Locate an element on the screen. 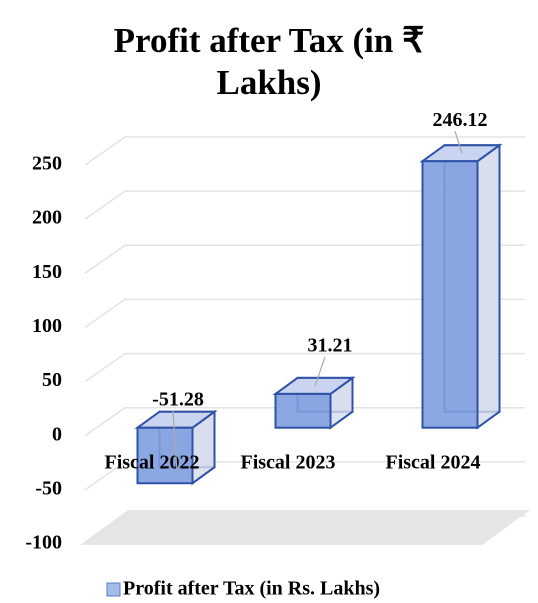 This screenshot has width=538, height=603. y-tick-label: 250 is located at coordinates (47, 164).